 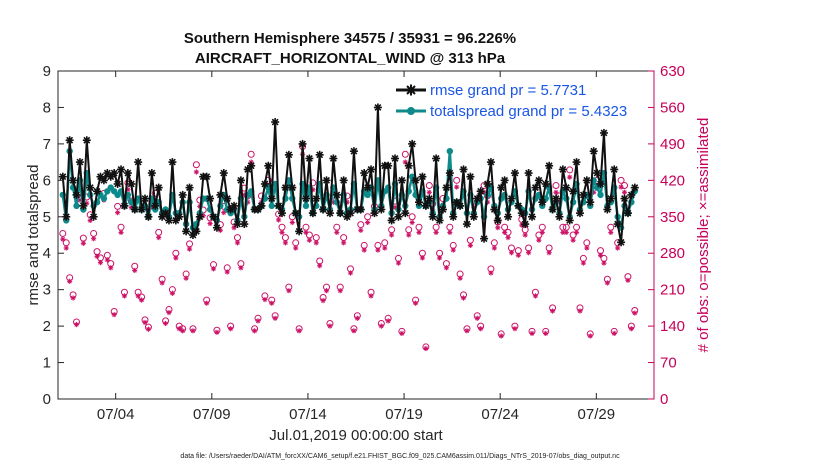 I want to click on y-axis-left-label: rmse and totalspread, so click(x=33, y=235).